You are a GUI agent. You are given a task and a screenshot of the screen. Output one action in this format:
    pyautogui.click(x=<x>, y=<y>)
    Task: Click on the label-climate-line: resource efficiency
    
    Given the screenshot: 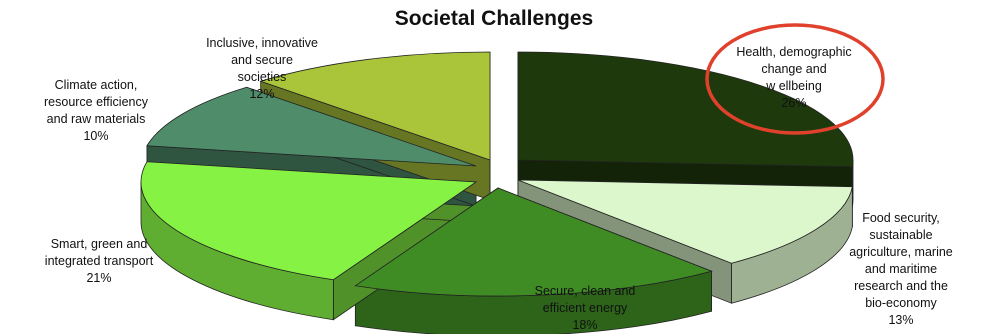 What is the action you would take?
    pyautogui.click(x=96, y=102)
    